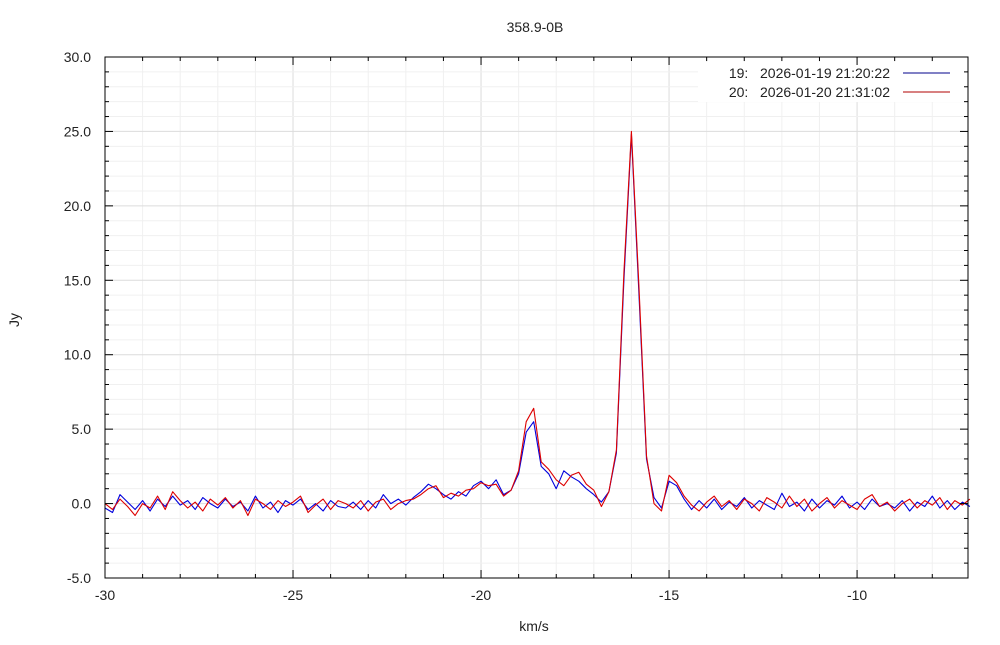 The height and width of the screenshot is (645, 1000). Describe the element at coordinates (82, 429) in the screenshot. I see `y-tick-label: 5.0` at that location.